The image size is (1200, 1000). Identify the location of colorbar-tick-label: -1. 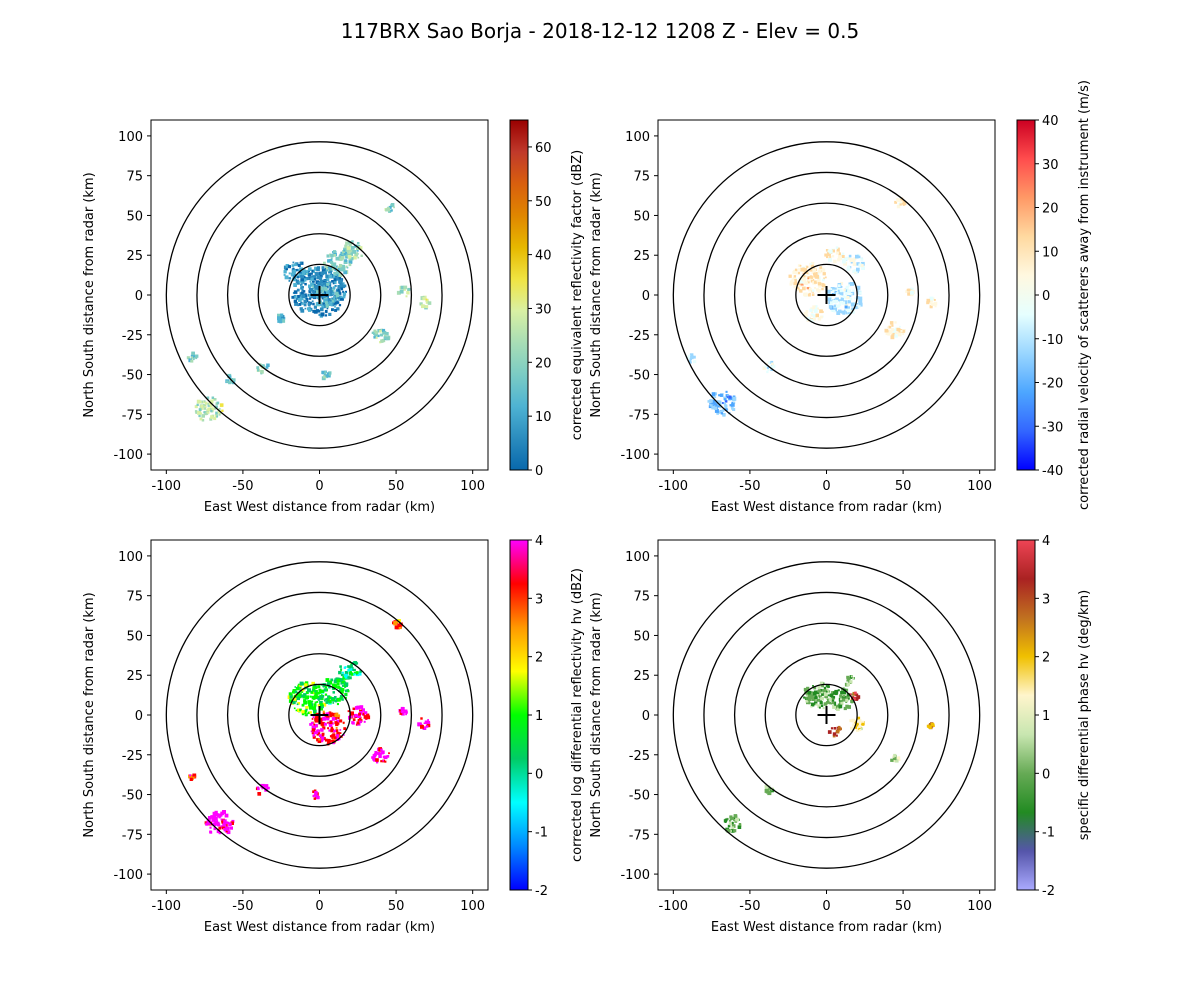
(1048, 833).